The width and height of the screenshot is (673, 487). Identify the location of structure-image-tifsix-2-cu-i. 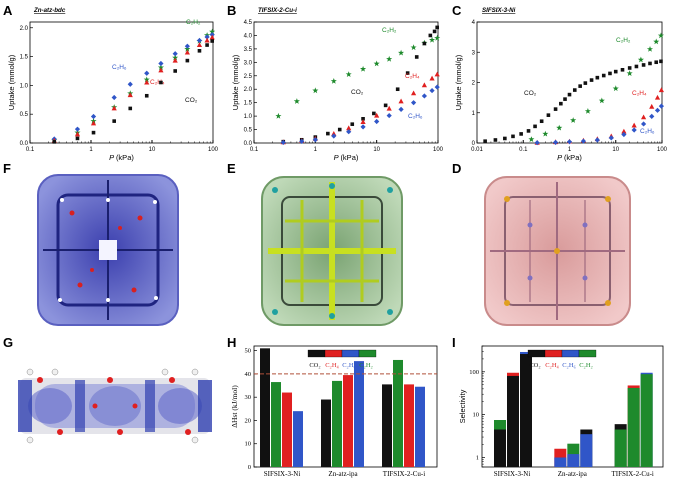
(332, 251).